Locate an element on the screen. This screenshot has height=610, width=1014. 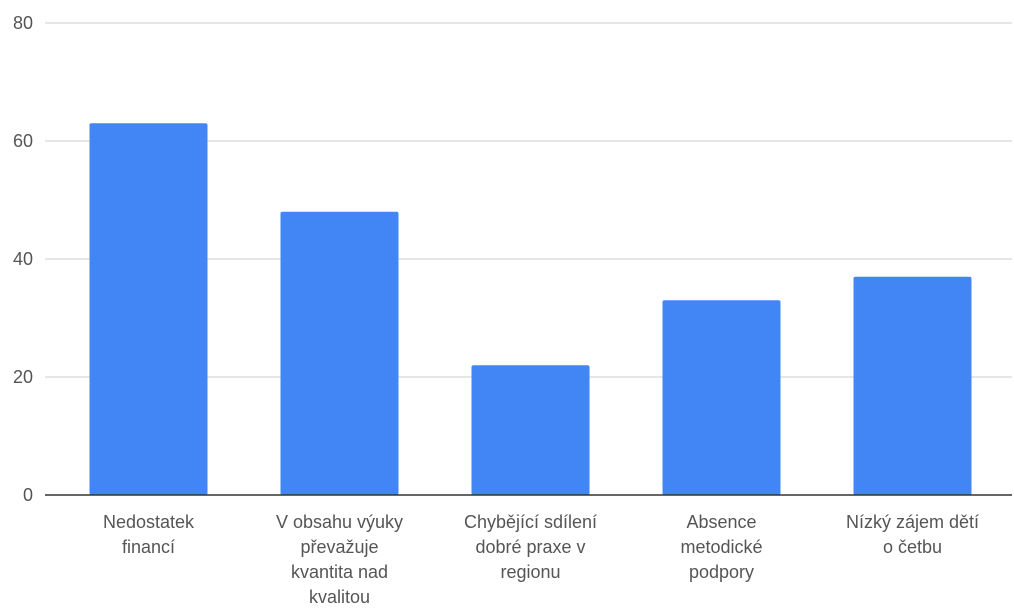
y-tick-label: 80 is located at coordinates (23, 23).